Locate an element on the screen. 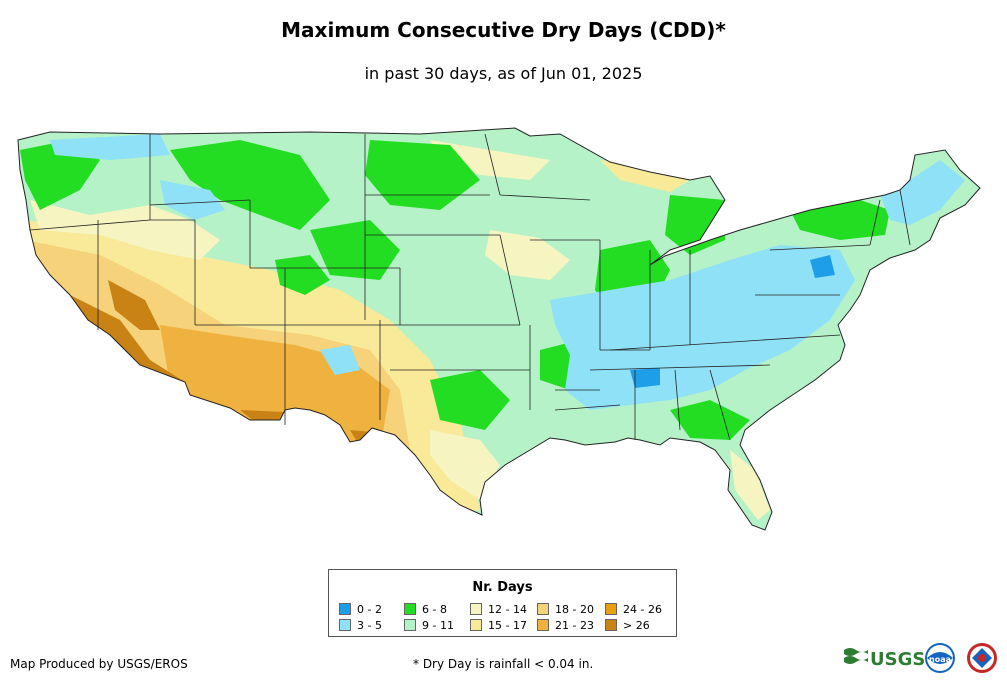 The width and height of the screenshot is (1007, 691). noaa-wordmark: noaa is located at coordinates (940, 659).